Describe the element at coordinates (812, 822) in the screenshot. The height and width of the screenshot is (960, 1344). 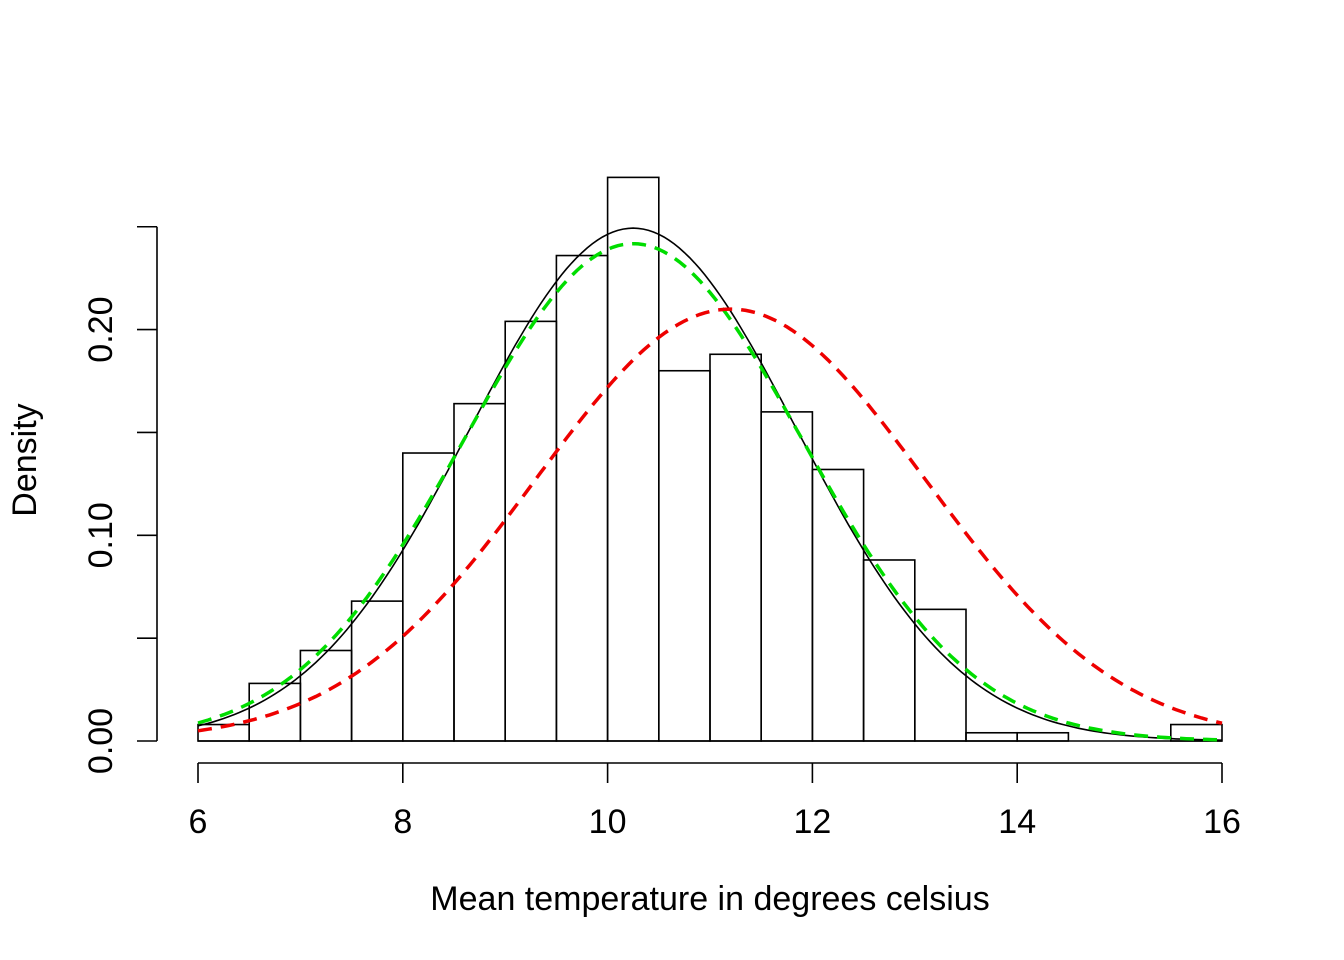
I see `x-tick-label: 12` at that location.